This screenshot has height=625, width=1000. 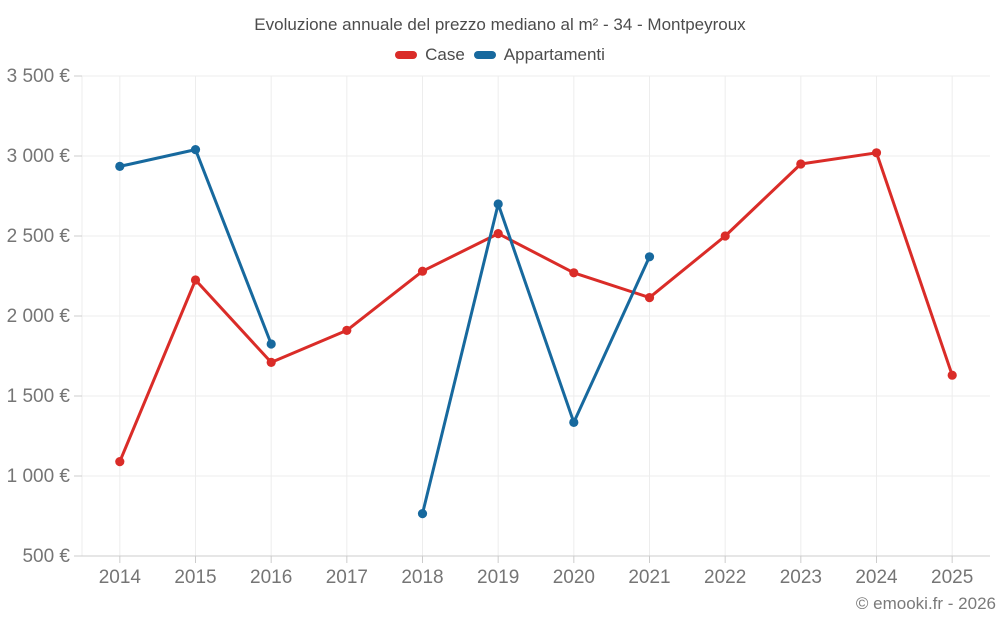 What do you see at coordinates (725, 577) in the screenshot?
I see `x-axis-tick-label: 2022` at bounding box center [725, 577].